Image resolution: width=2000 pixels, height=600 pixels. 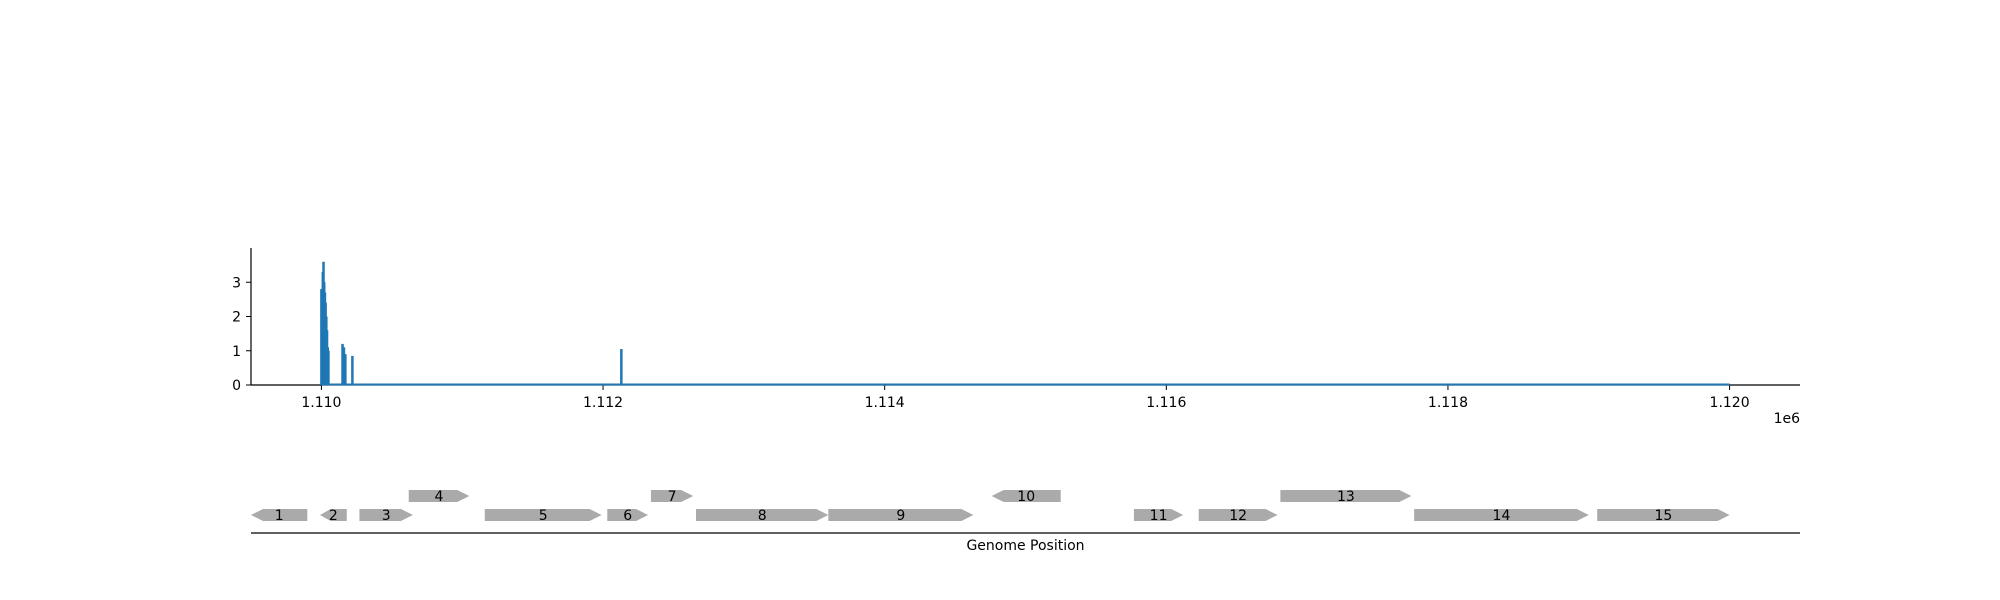 I want to click on gene-label: 15, so click(x=1663, y=516).